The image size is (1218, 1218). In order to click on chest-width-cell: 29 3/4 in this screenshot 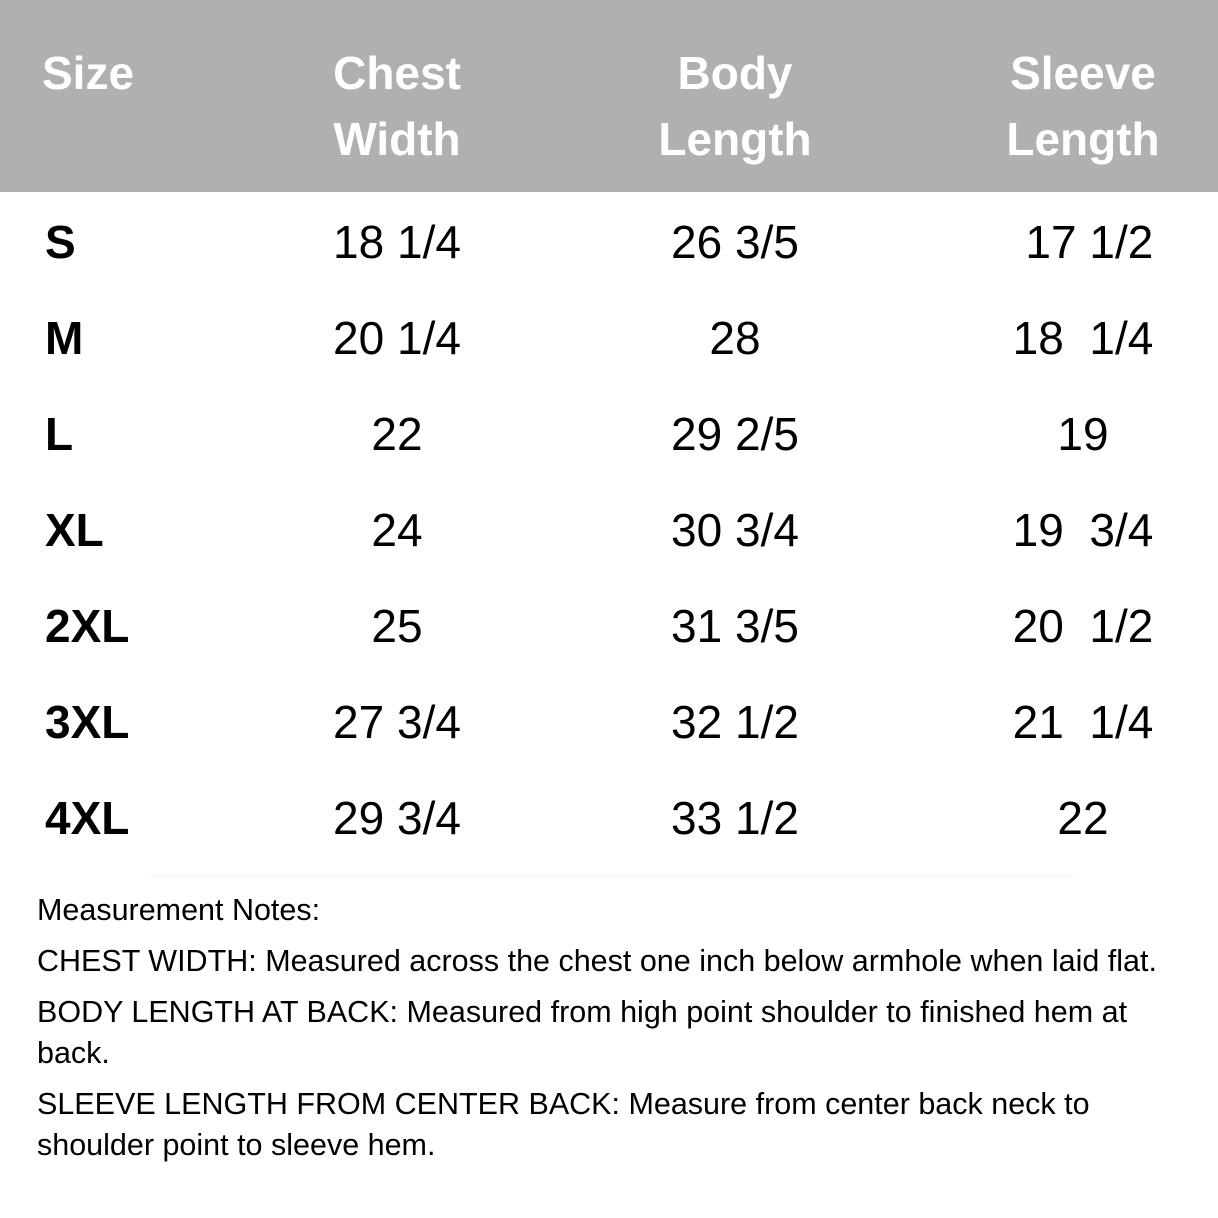, I will do `click(397, 818)`.